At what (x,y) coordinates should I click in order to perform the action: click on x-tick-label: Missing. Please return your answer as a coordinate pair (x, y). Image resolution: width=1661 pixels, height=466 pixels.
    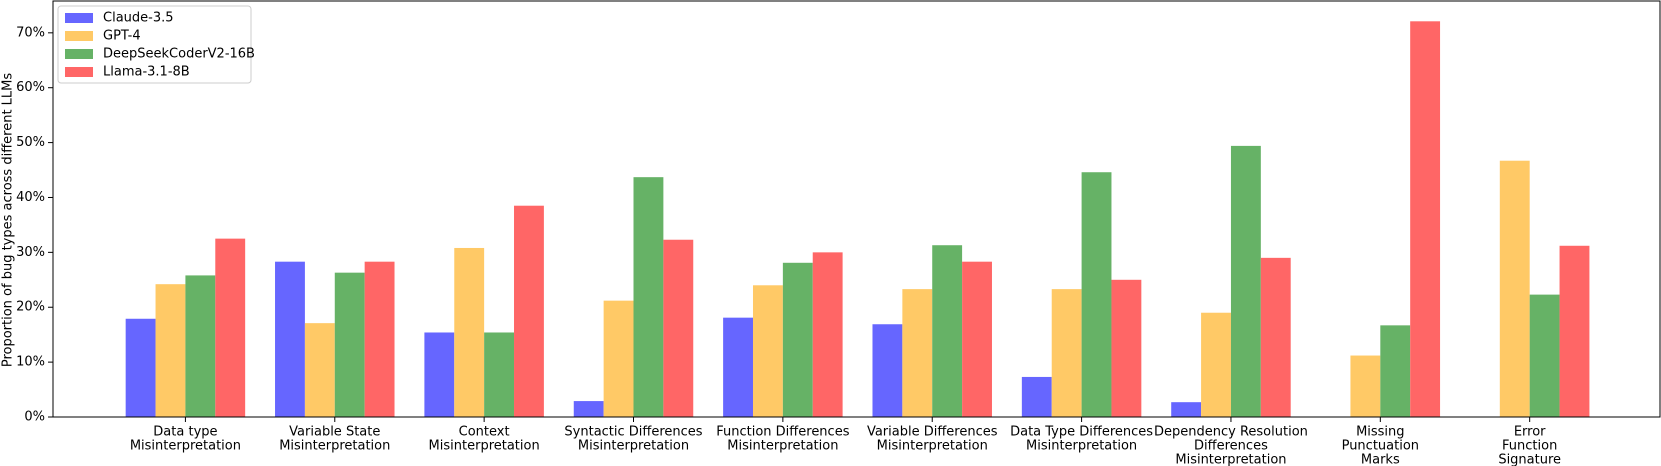
    Looking at the image, I should click on (1380, 432).